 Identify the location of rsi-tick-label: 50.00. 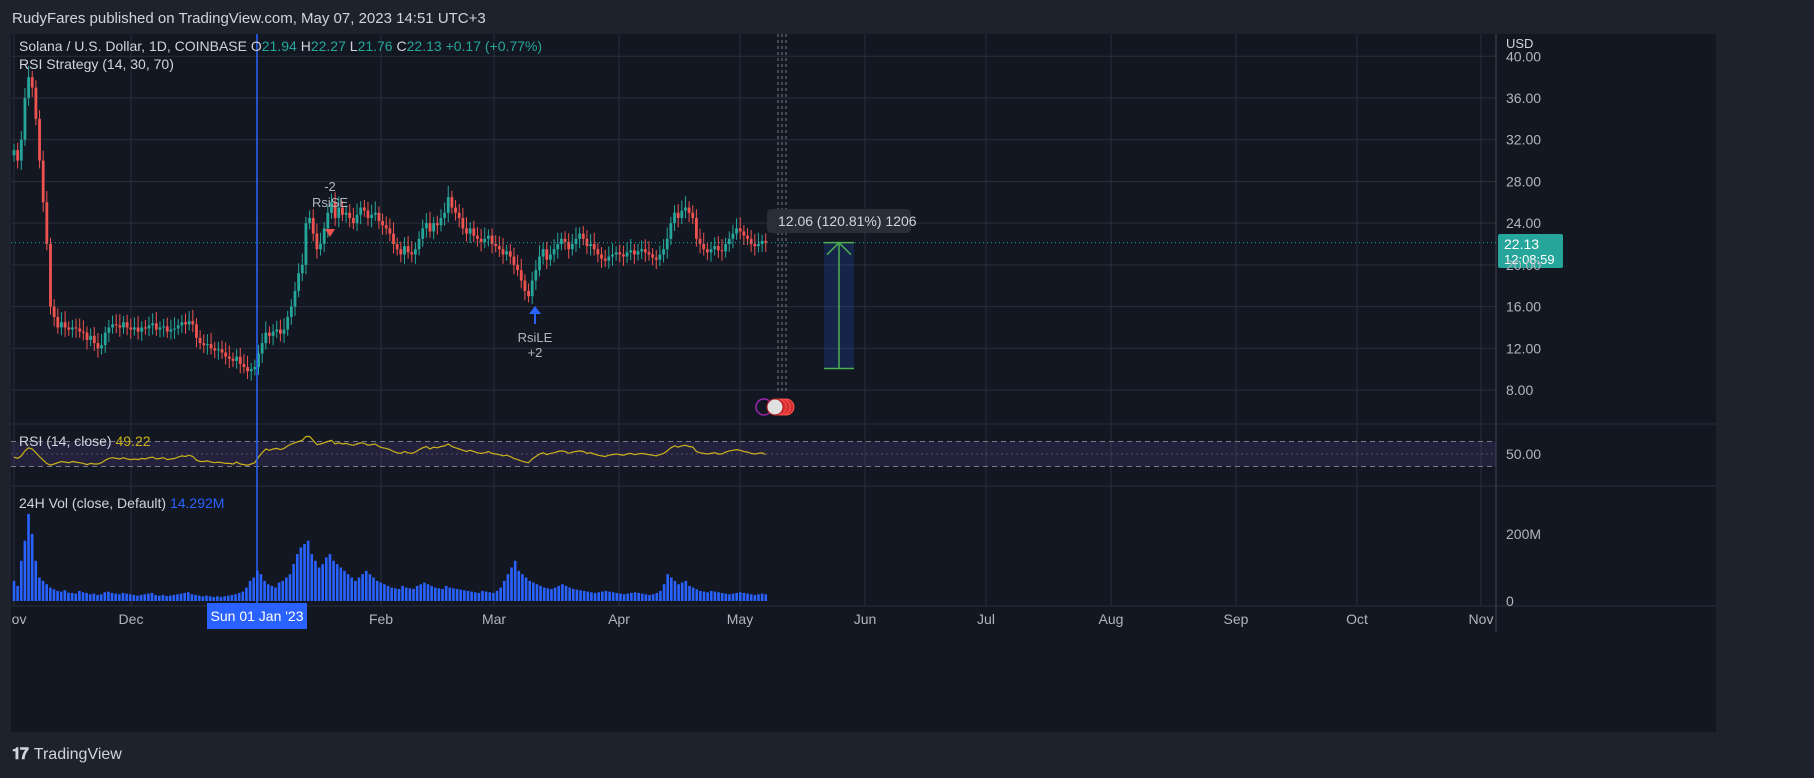
(1523, 454).